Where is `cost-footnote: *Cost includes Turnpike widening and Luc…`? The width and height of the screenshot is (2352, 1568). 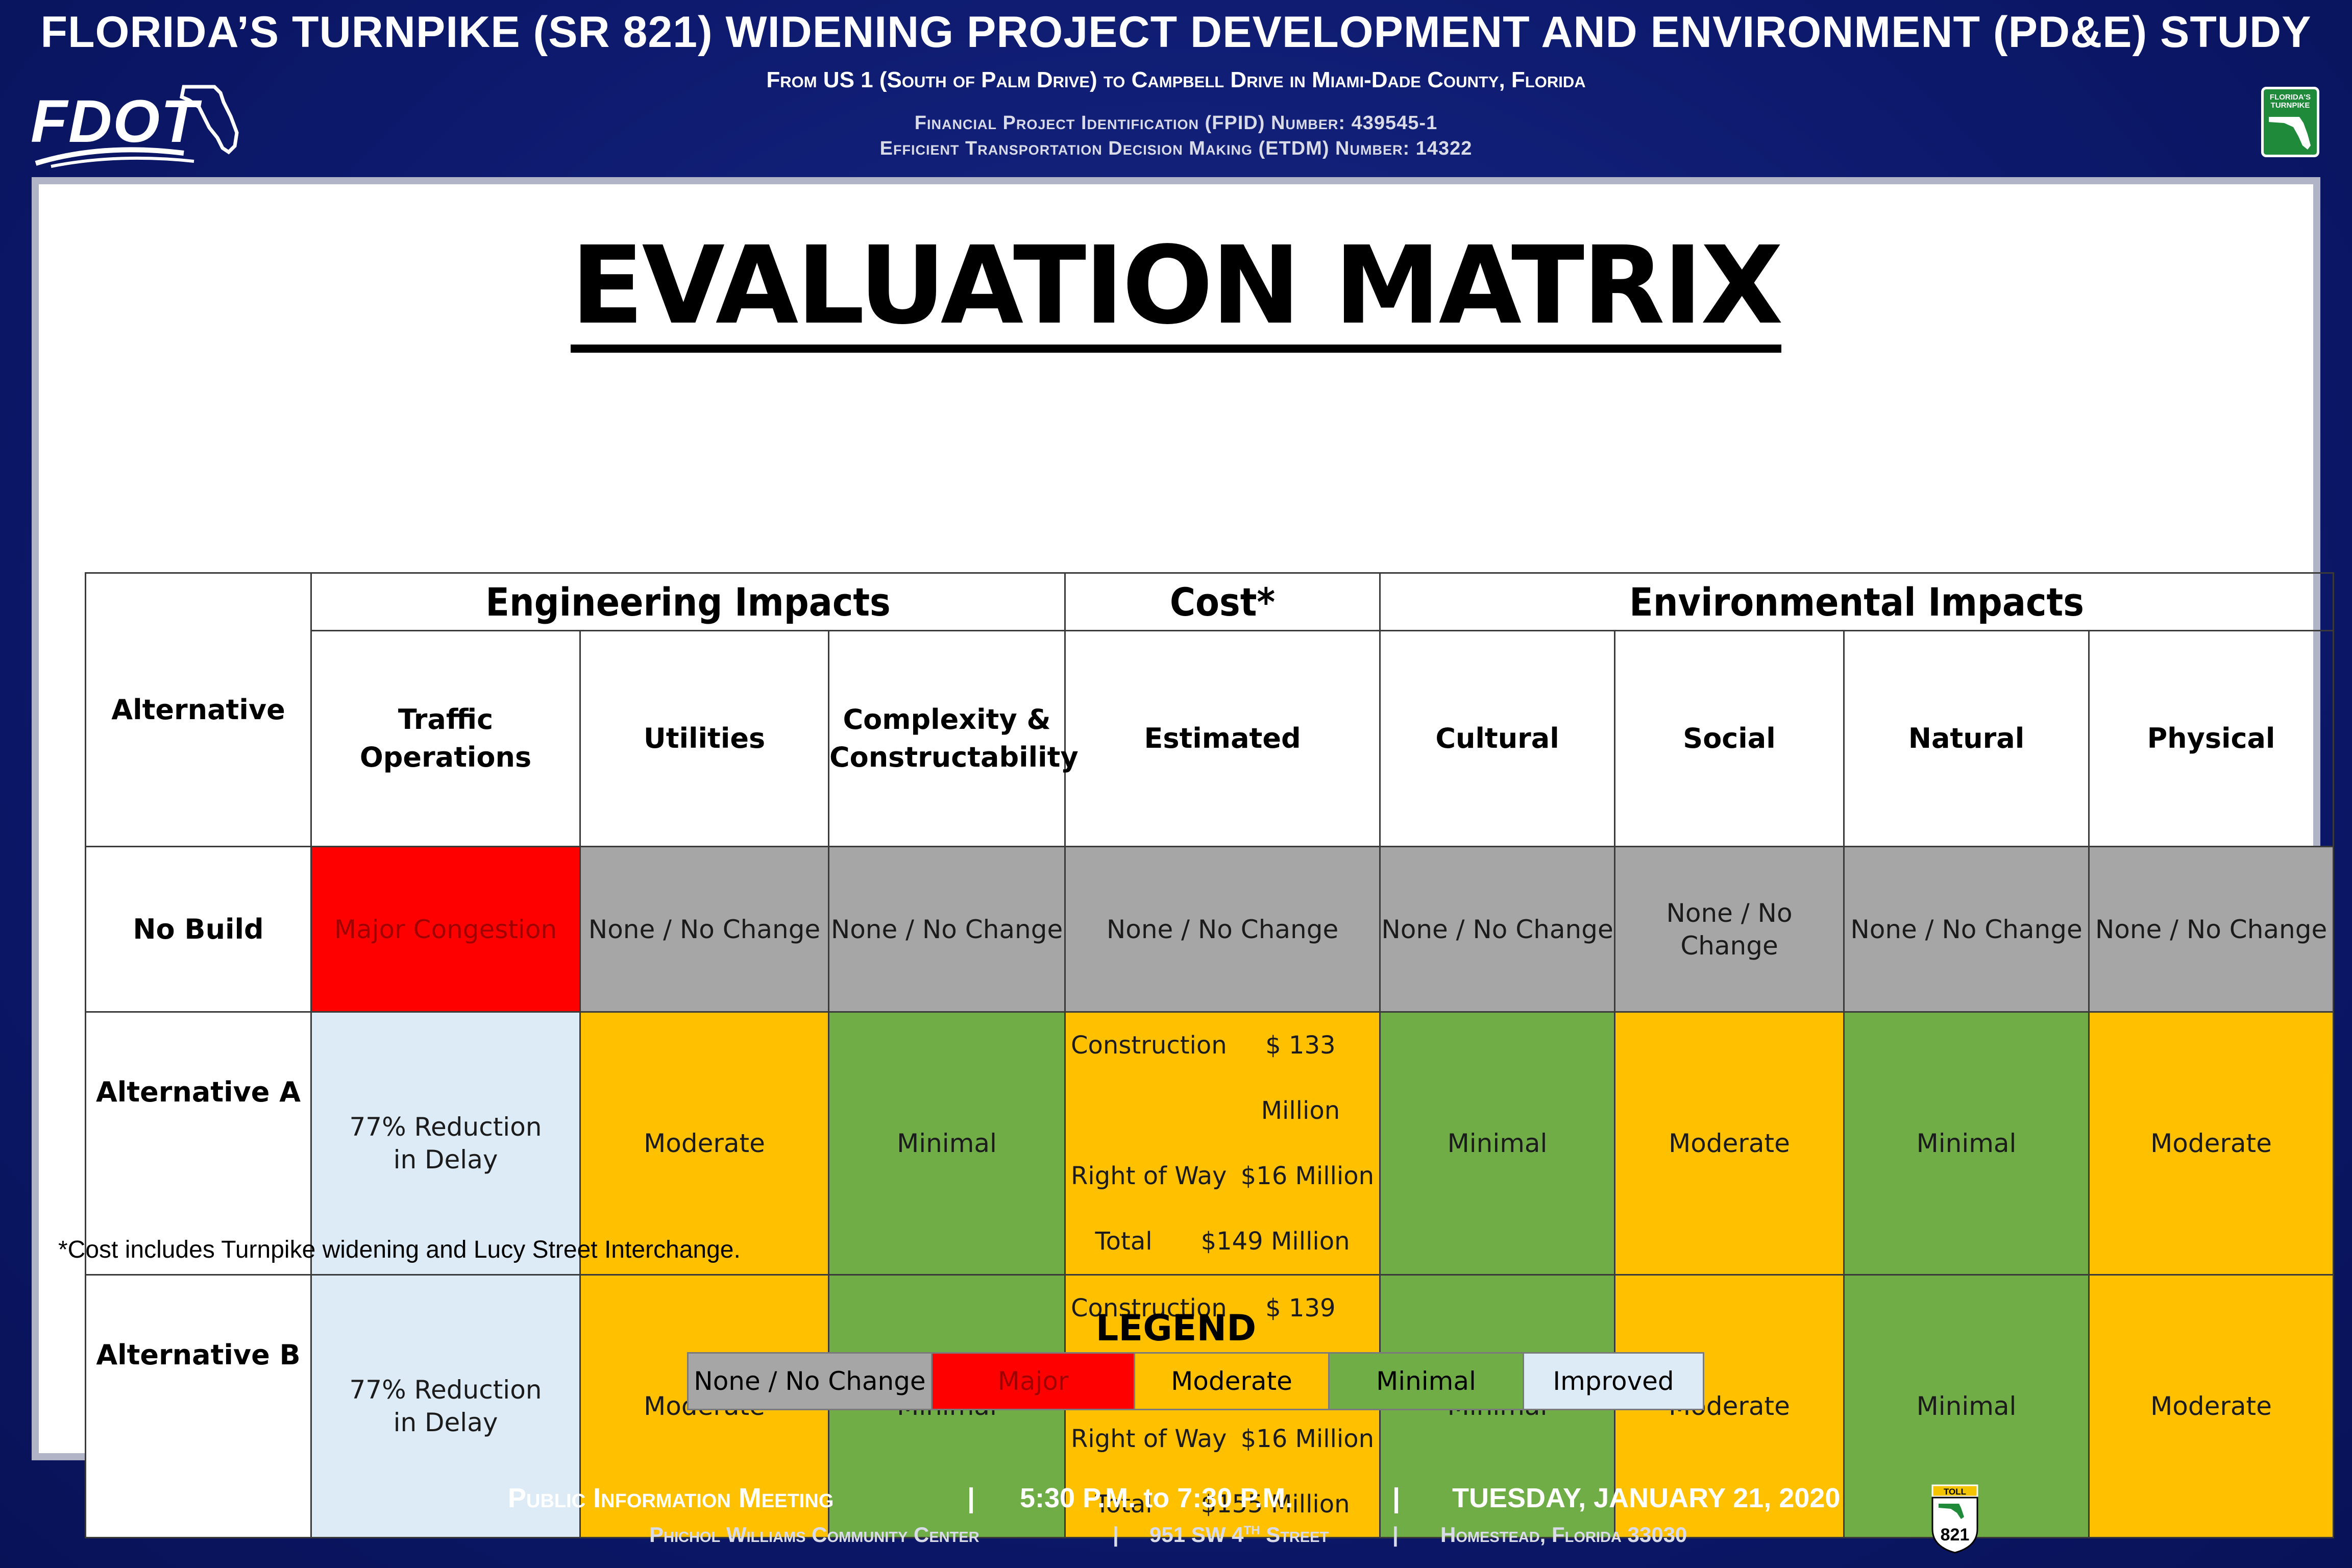
cost-footnote: *Cost includes Turnpike widening and Luc… is located at coordinates (399, 1249).